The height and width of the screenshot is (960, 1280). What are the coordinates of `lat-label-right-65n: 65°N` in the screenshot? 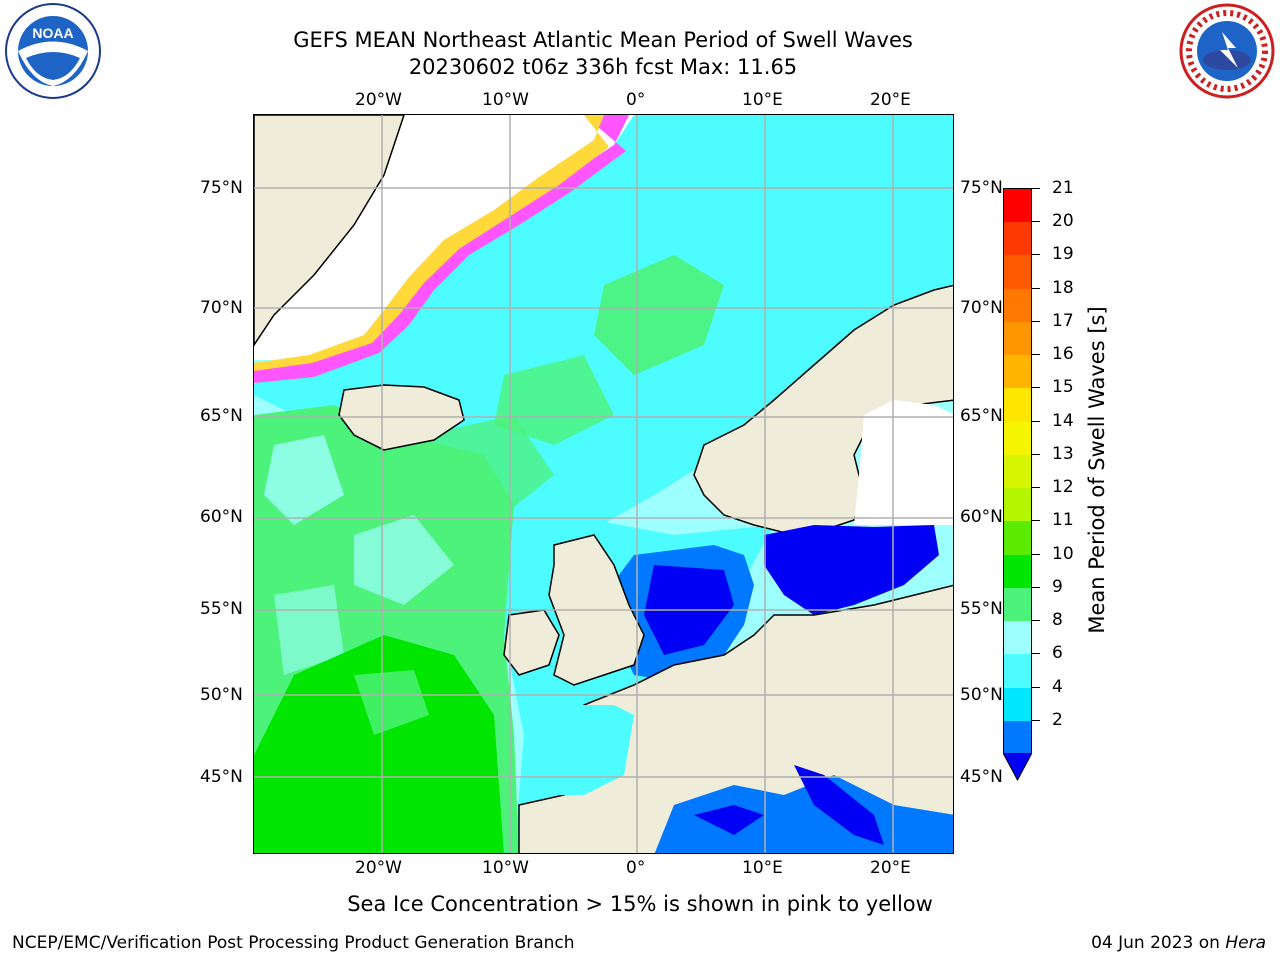 It's located at (981, 416).